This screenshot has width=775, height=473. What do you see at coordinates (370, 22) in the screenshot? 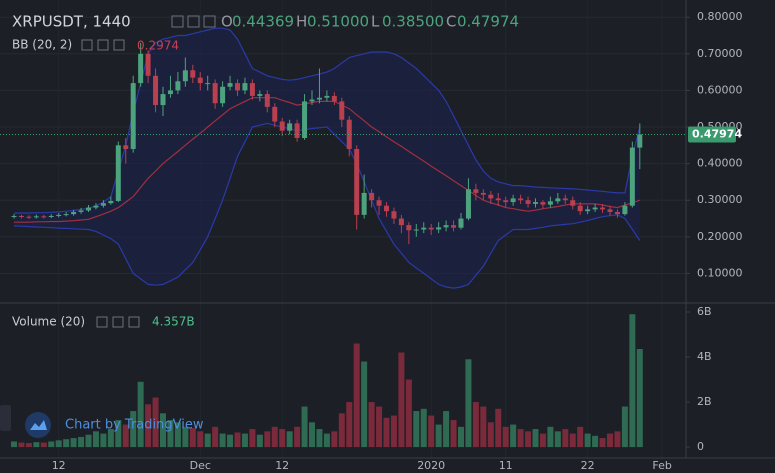
I see `ohlc-legend: O 0.44369 H 0.51000 L 0.38500 C 0.47974` at bounding box center [370, 22].